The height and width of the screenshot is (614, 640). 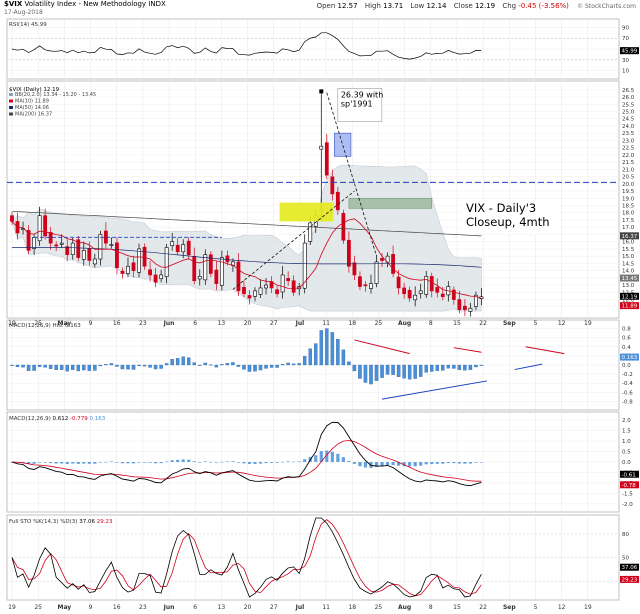 I want to click on x-tick-label: Sep, so click(x=509, y=607).